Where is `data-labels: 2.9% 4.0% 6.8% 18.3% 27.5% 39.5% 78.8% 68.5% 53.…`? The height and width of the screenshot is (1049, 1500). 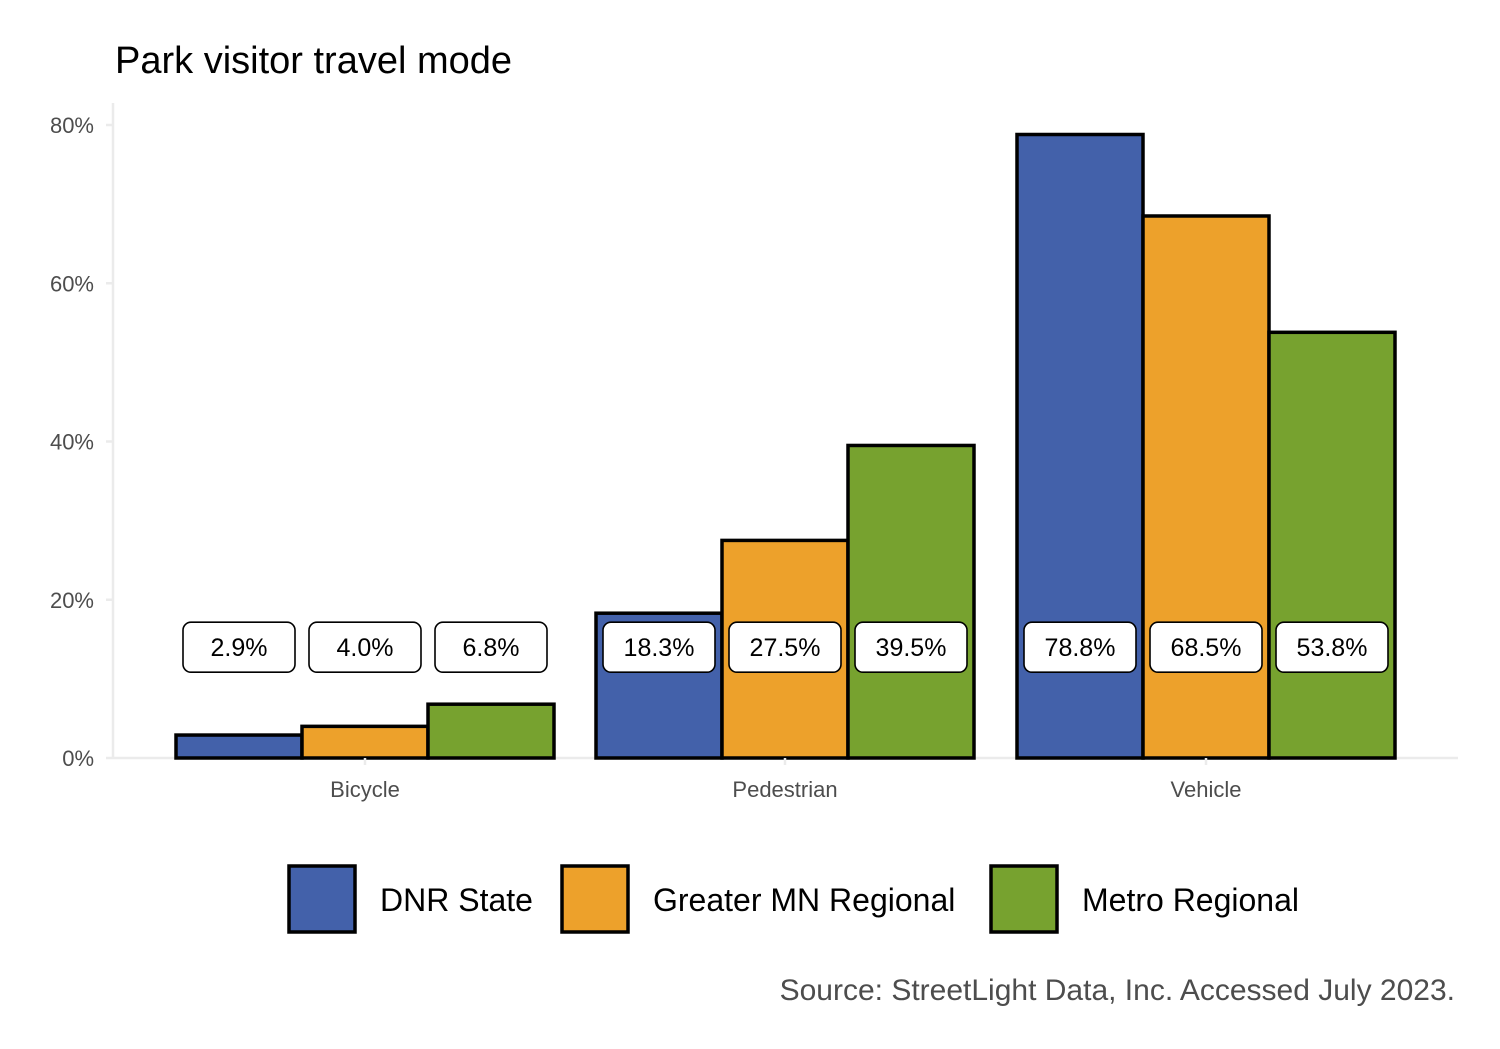 data-labels: 2.9% 4.0% 6.8% 18.3% 27.5% 39.5% 78.8% 68.5% 53.… is located at coordinates (785, 647).